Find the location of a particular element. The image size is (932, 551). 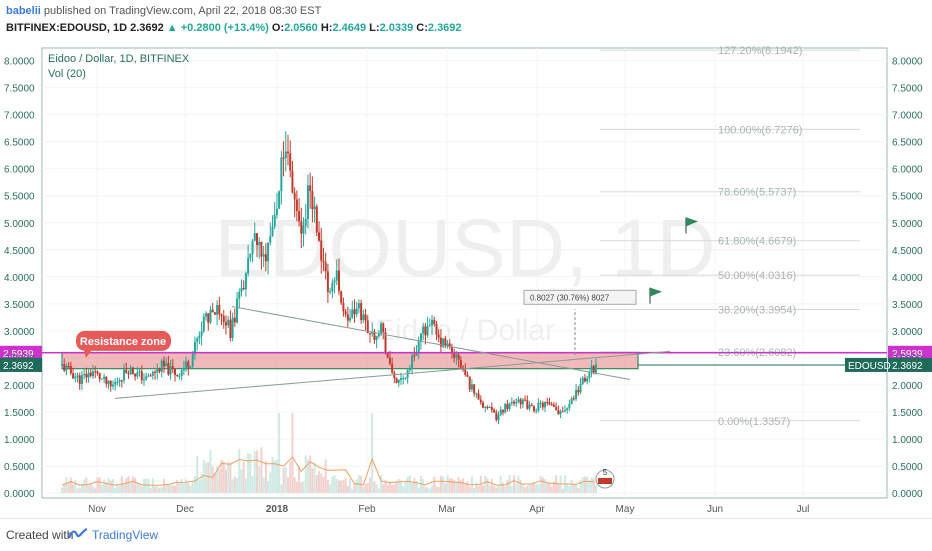

tradingview-link: TradingView is located at coordinates (125, 535).